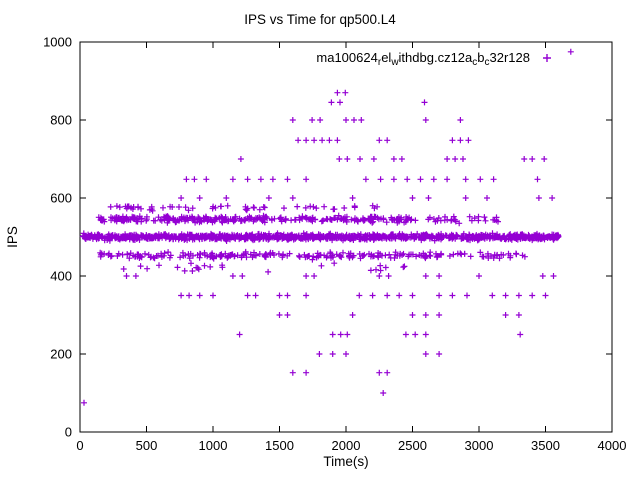 The height and width of the screenshot is (480, 640). I want to click on y-tick-label: 200, so click(61, 354).